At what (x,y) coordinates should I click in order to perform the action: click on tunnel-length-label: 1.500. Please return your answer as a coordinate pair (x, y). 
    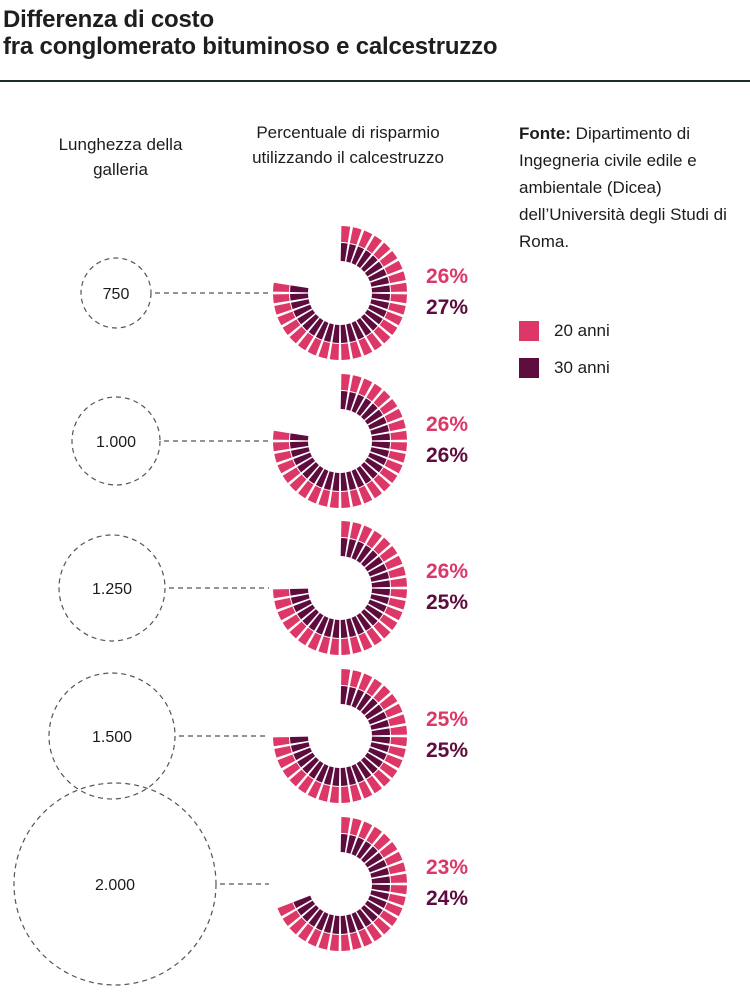
    Looking at the image, I should click on (112, 737).